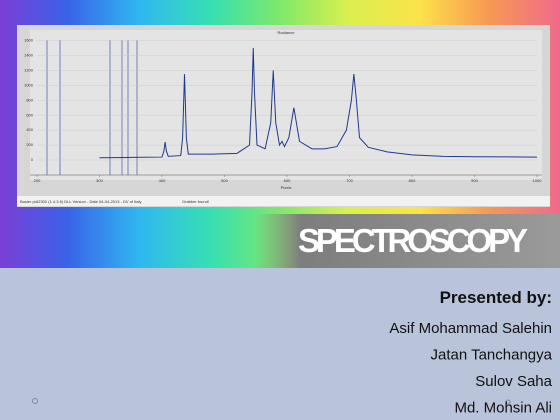 The height and width of the screenshot is (420, 560). What do you see at coordinates (162, 180) in the screenshot?
I see `x-tick-label: 400` at bounding box center [162, 180].